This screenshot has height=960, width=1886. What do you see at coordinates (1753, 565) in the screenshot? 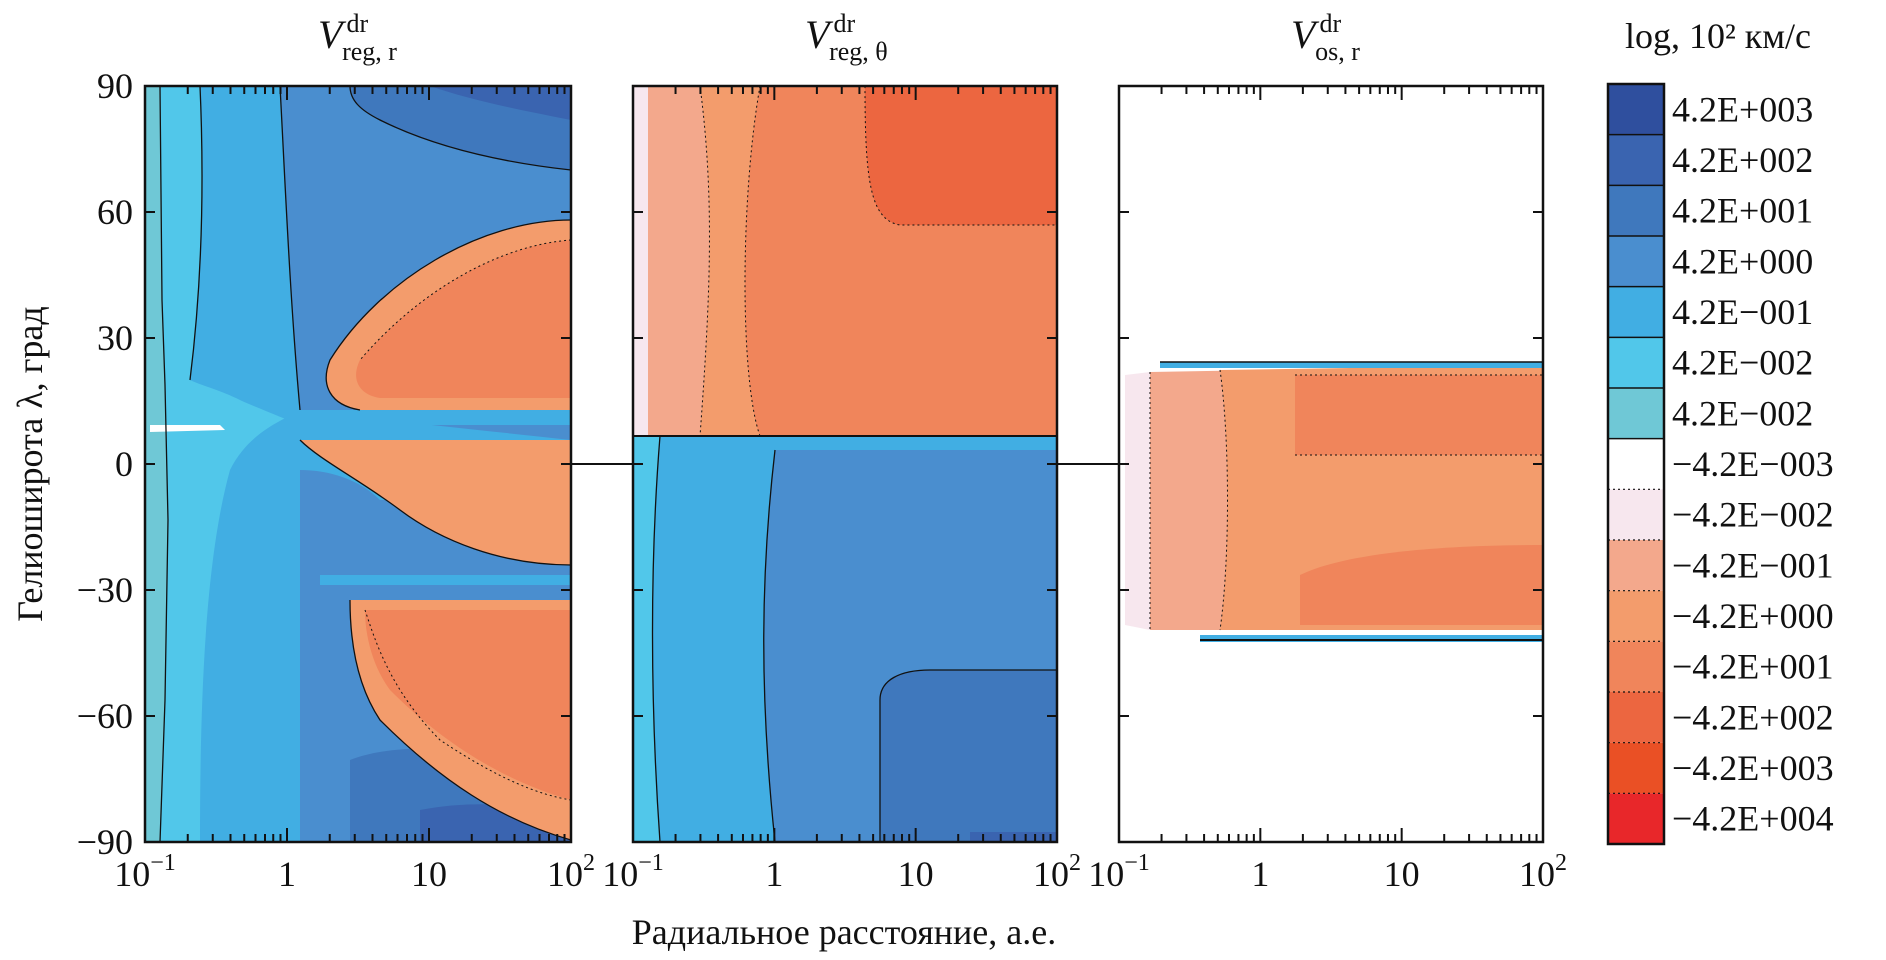
I see `colorbar-label: −4.2E−001` at bounding box center [1753, 565].